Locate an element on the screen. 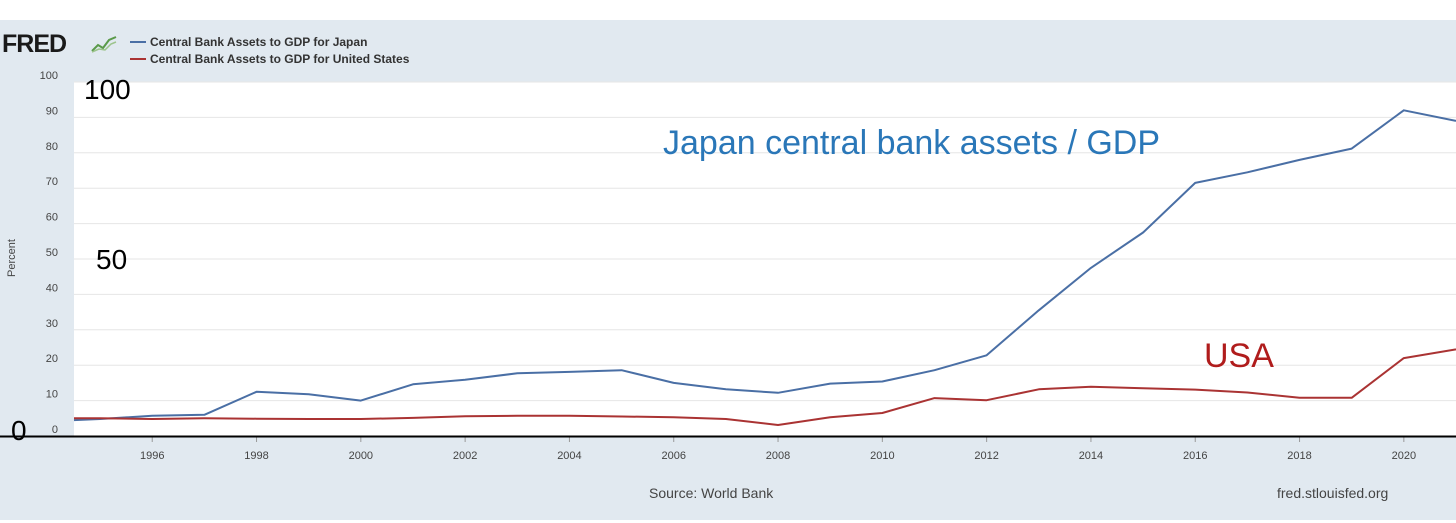 The width and height of the screenshot is (1456, 523). overlay-label-0: 0 is located at coordinates (19, 430).